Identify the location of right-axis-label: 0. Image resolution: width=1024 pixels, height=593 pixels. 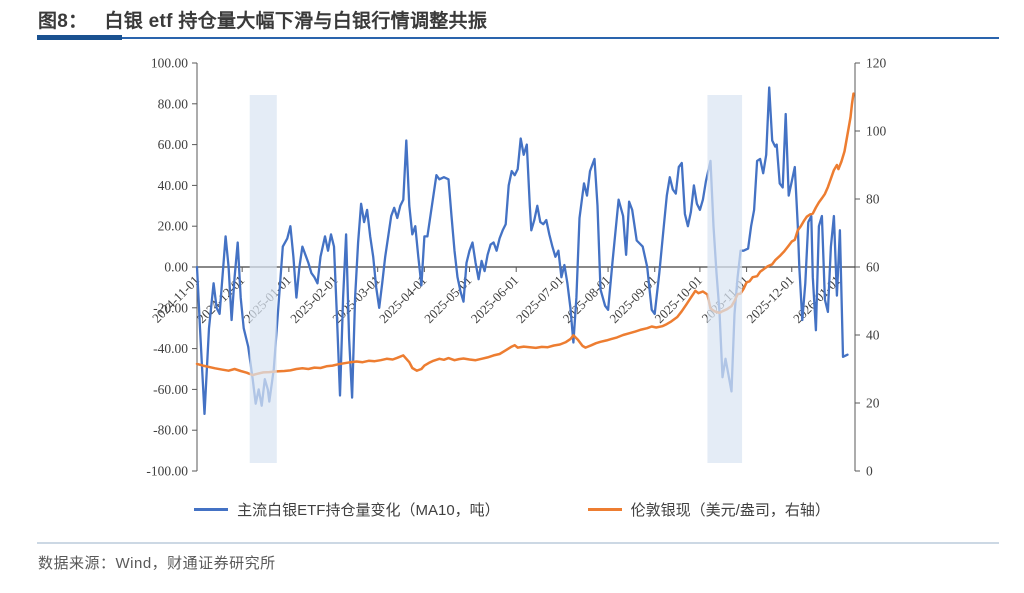
(869, 471).